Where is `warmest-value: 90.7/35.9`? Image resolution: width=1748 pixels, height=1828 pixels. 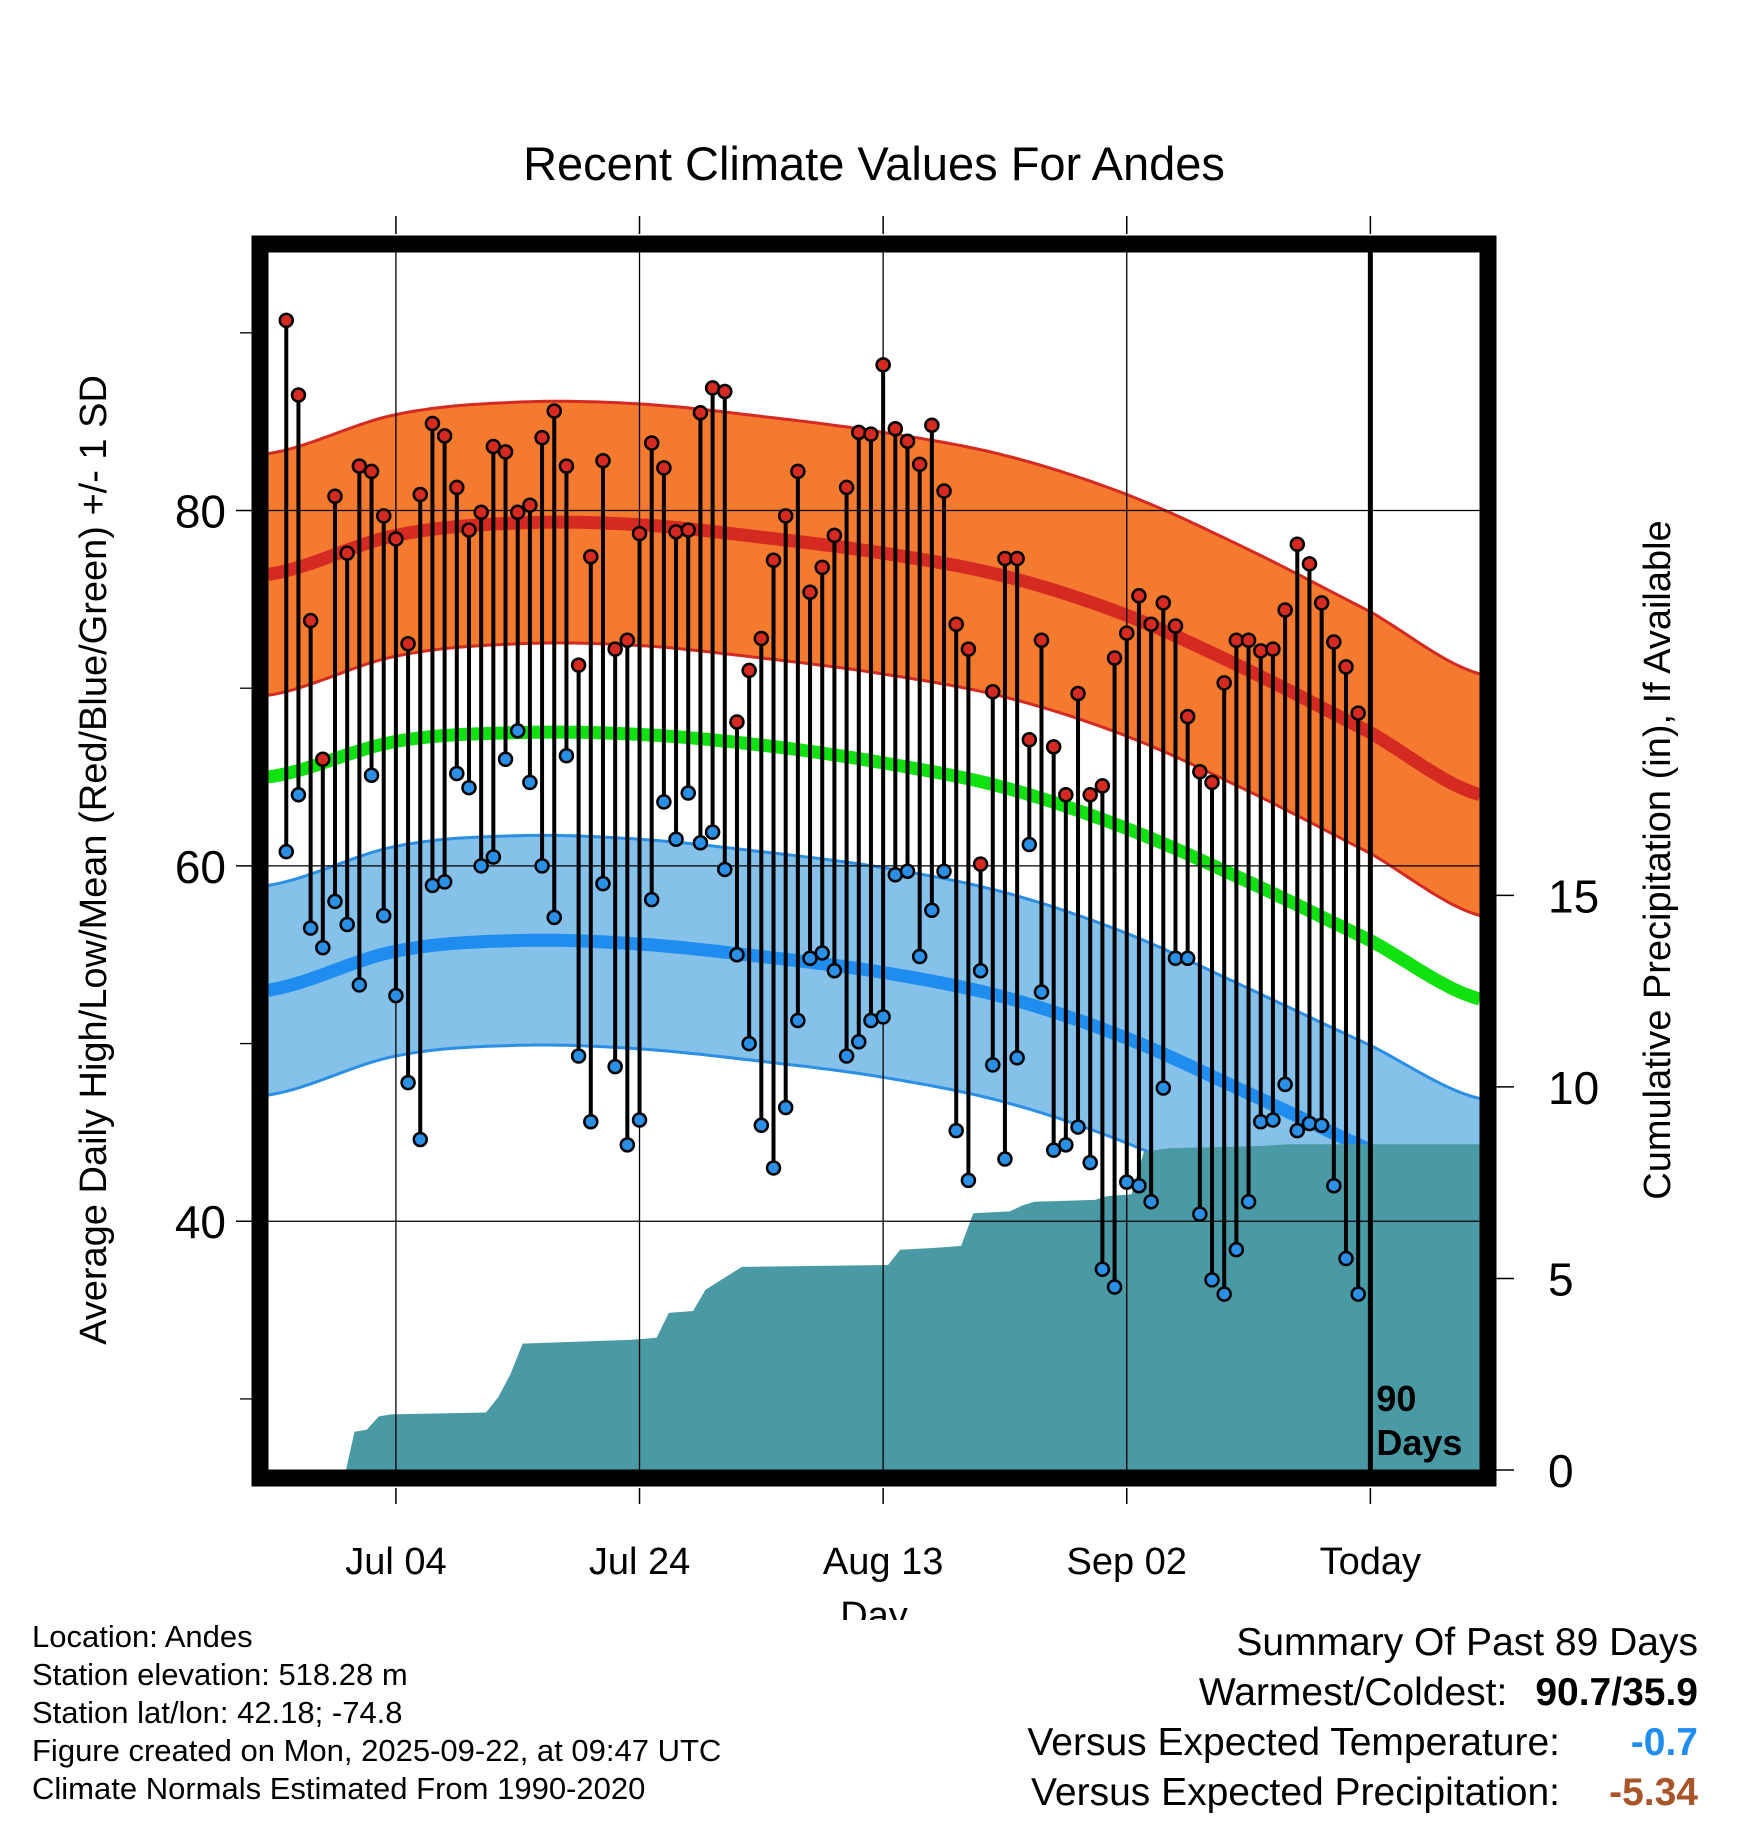 warmest-value: 90.7/35.9 is located at coordinates (1616, 1692).